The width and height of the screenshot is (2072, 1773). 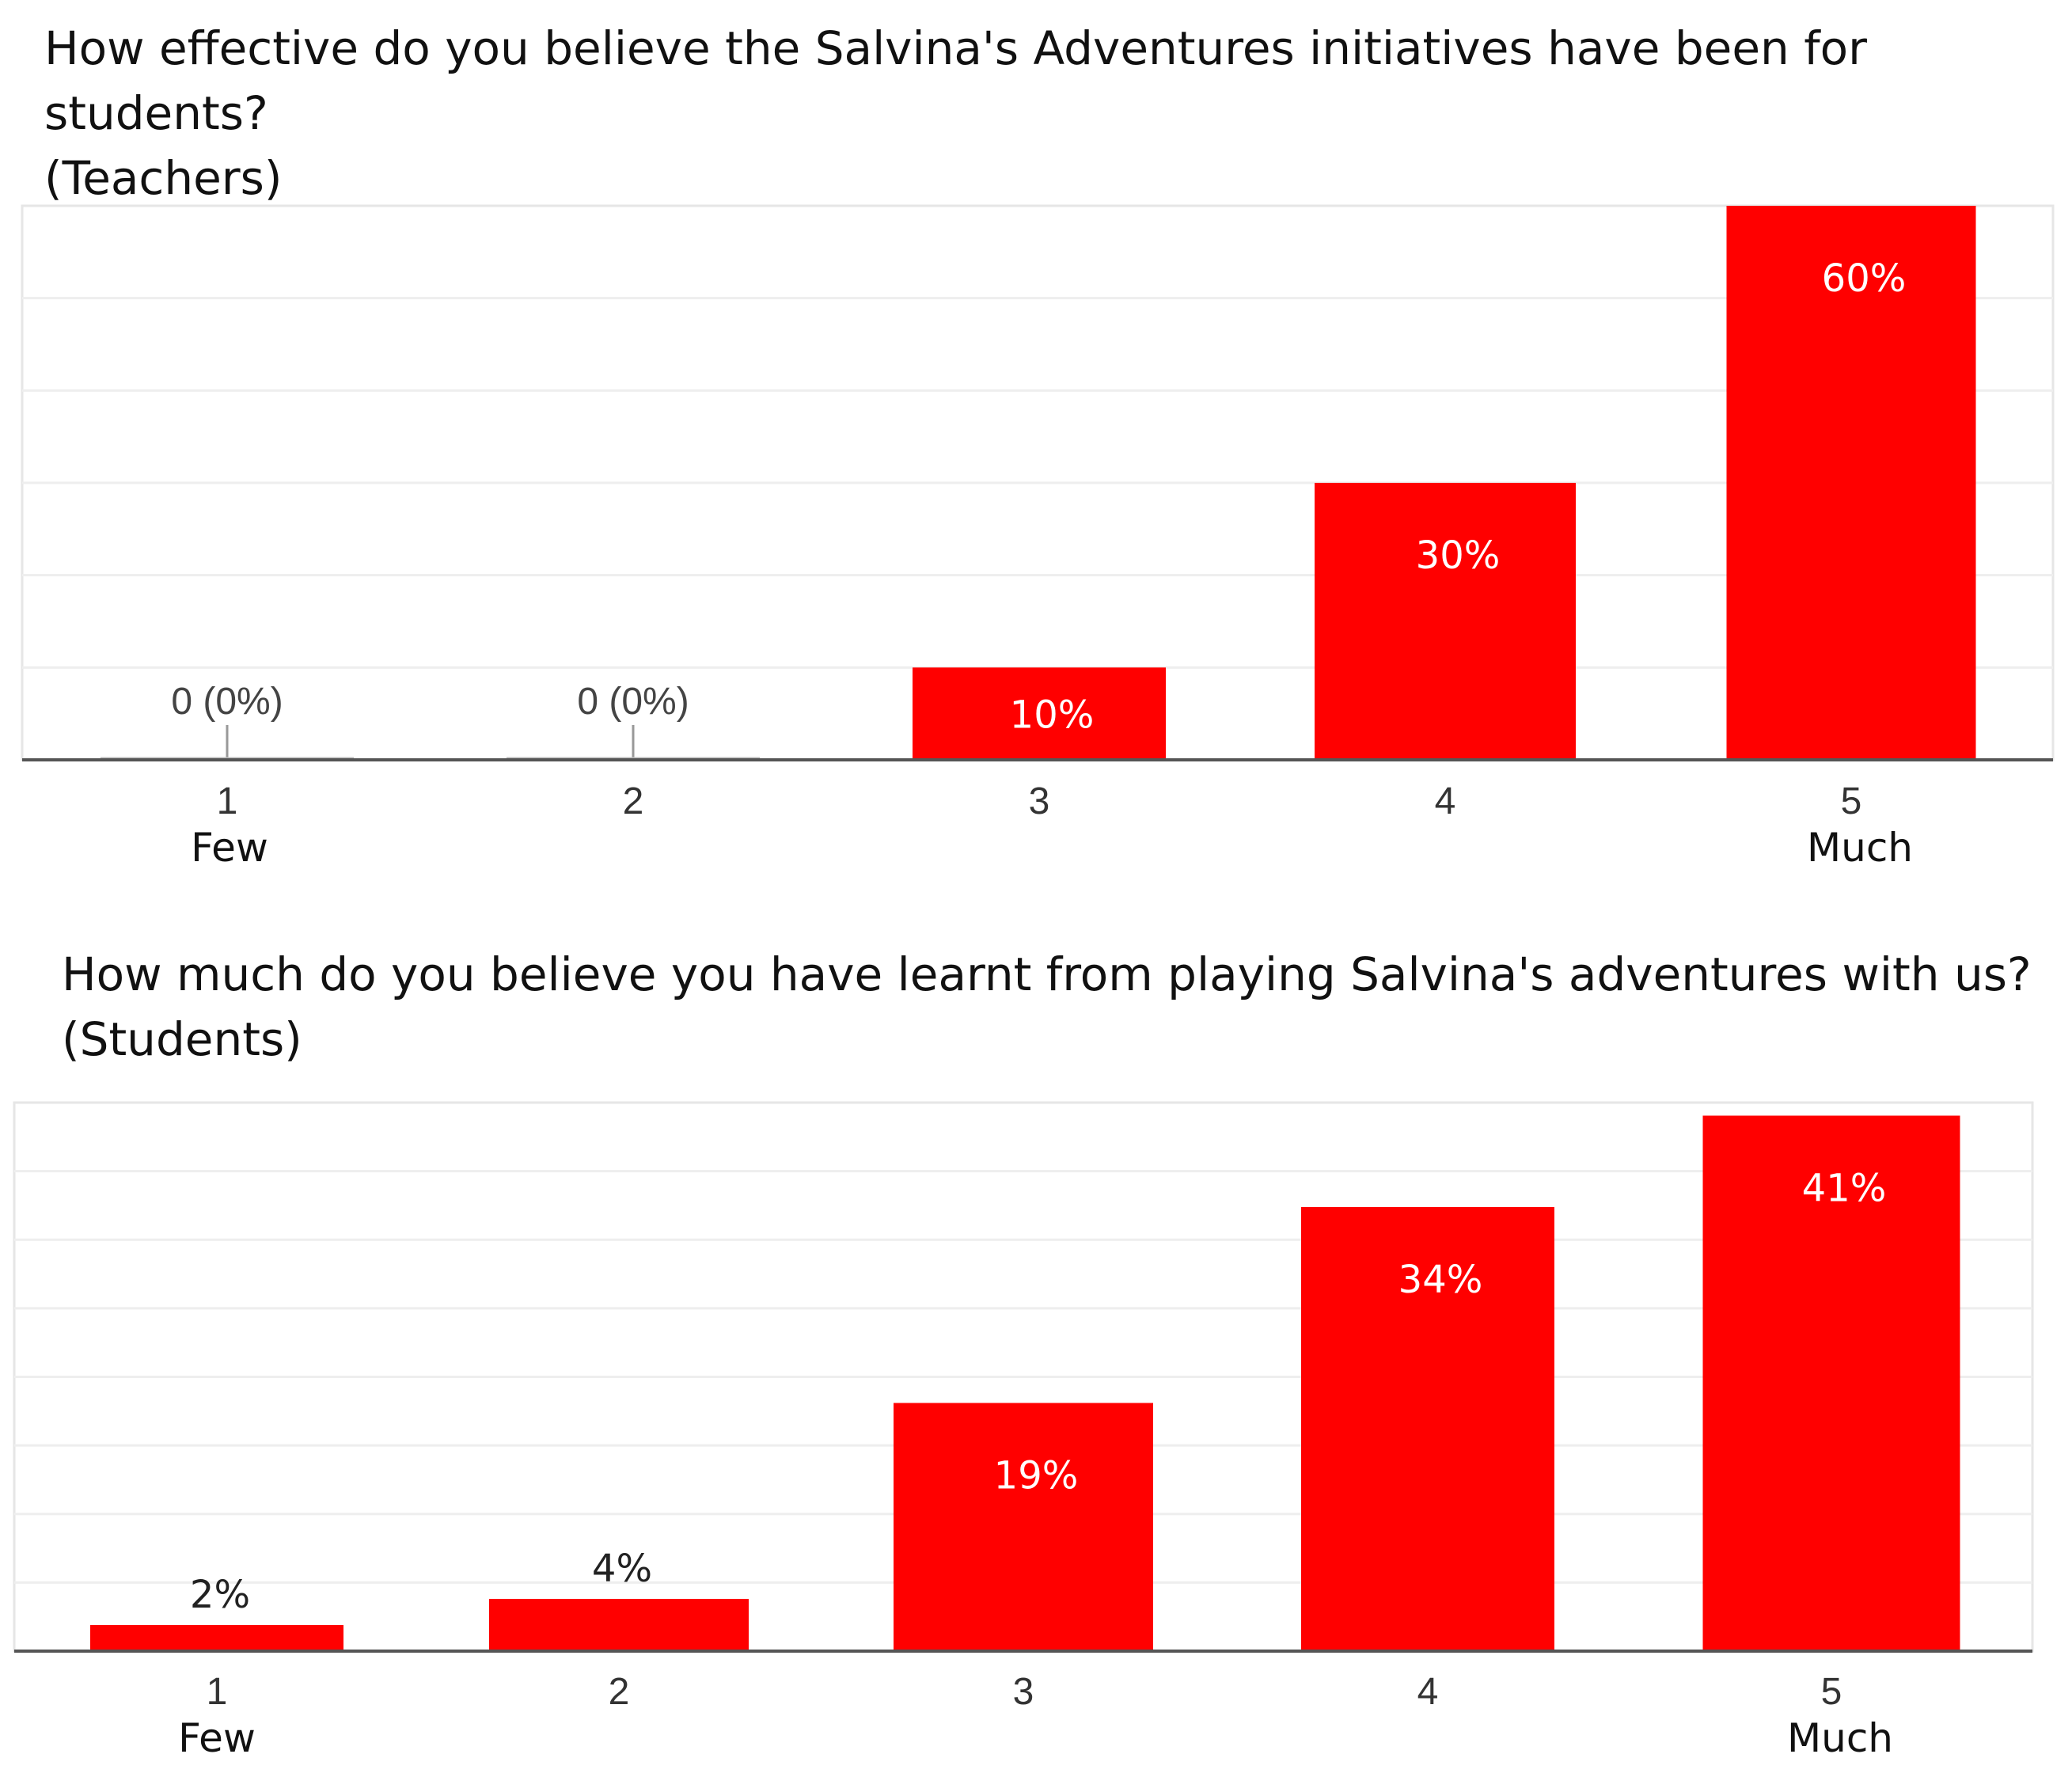 What do you see at coordinates (1441, 1280) in the screenshot?
I see `students-bar-label-4: 34%` at bounding box center [1441, 1280].